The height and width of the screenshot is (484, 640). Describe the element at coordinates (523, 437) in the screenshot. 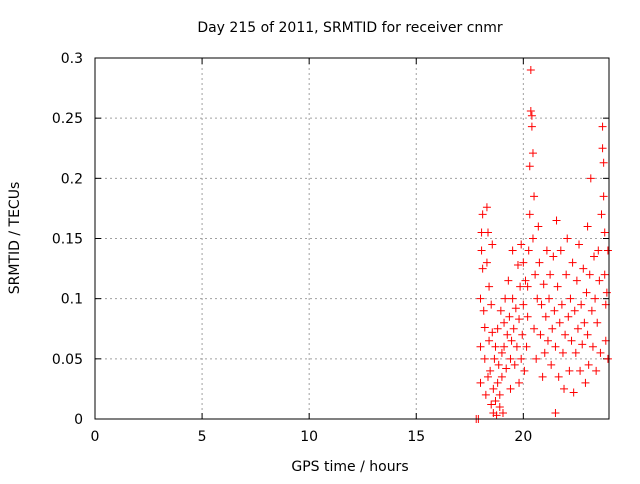

I see `x-tick-label: 20` at that location.